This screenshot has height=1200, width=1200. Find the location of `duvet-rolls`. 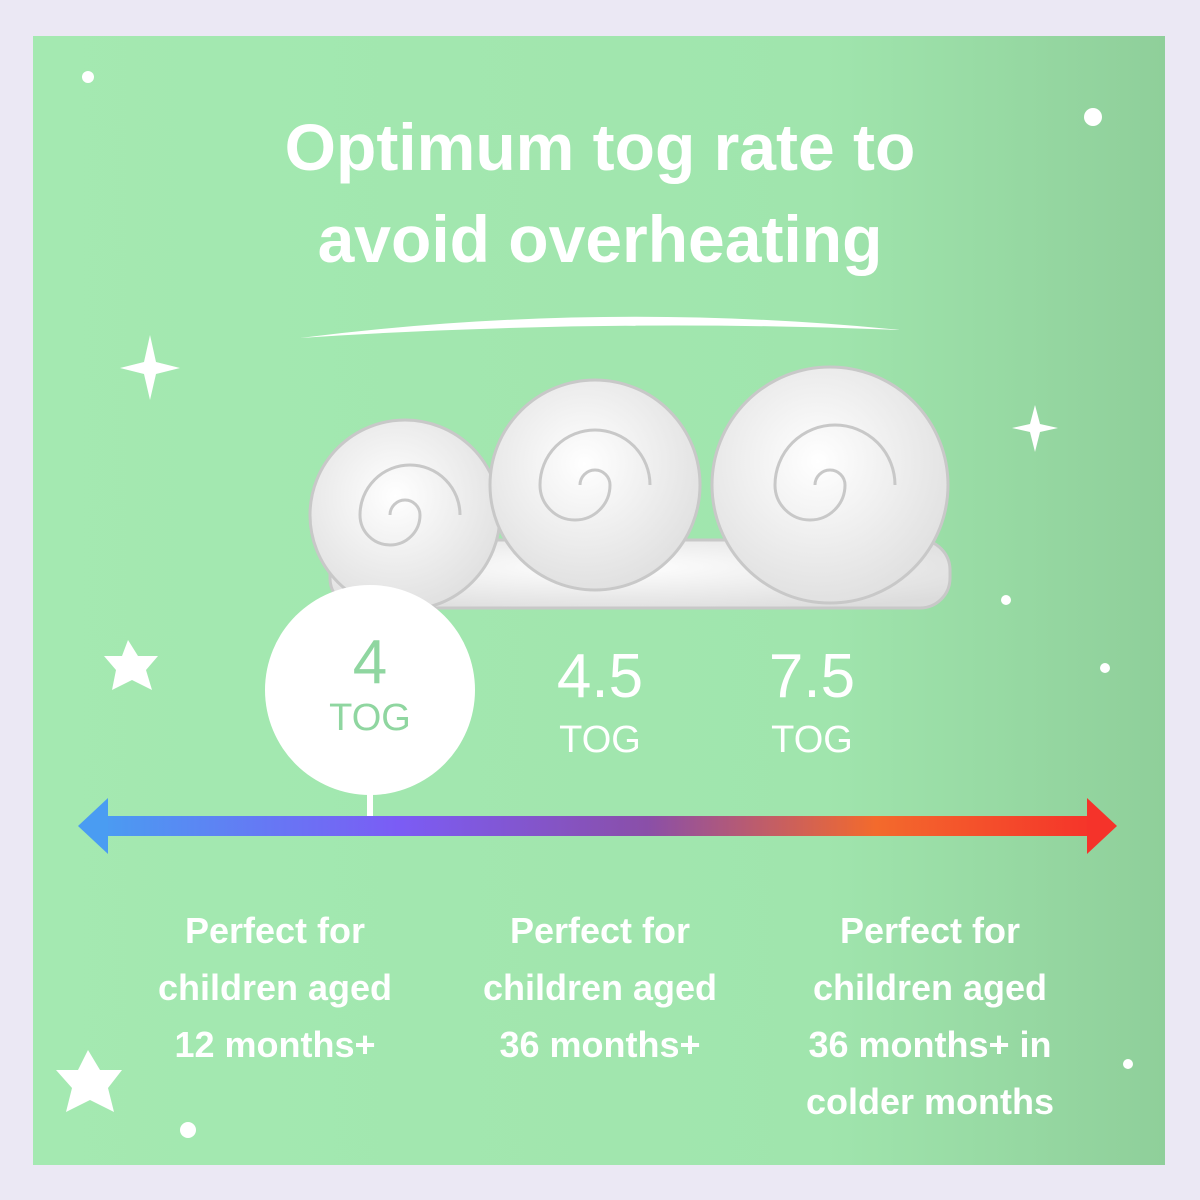

duvet-rolls is located at coordinates (630, 488).